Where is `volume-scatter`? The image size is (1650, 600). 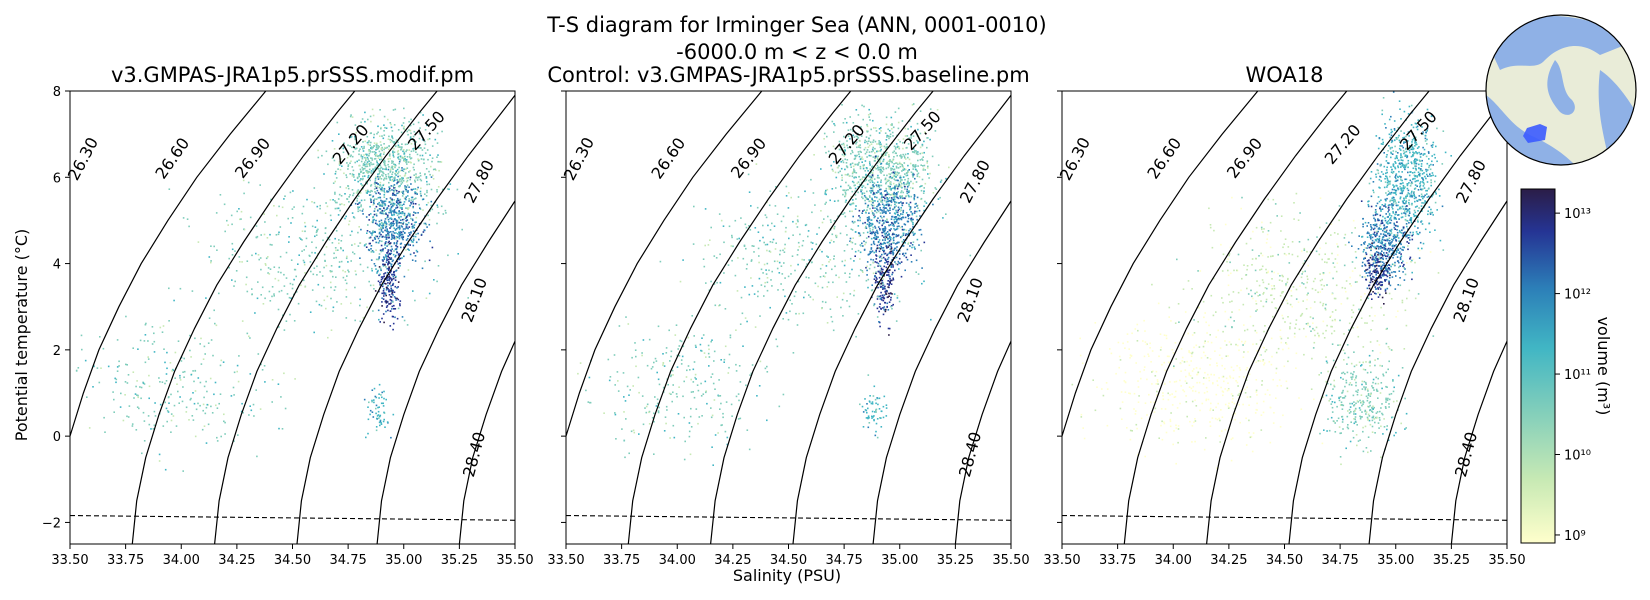 volume-scatter is located at coordinates (774, 284).